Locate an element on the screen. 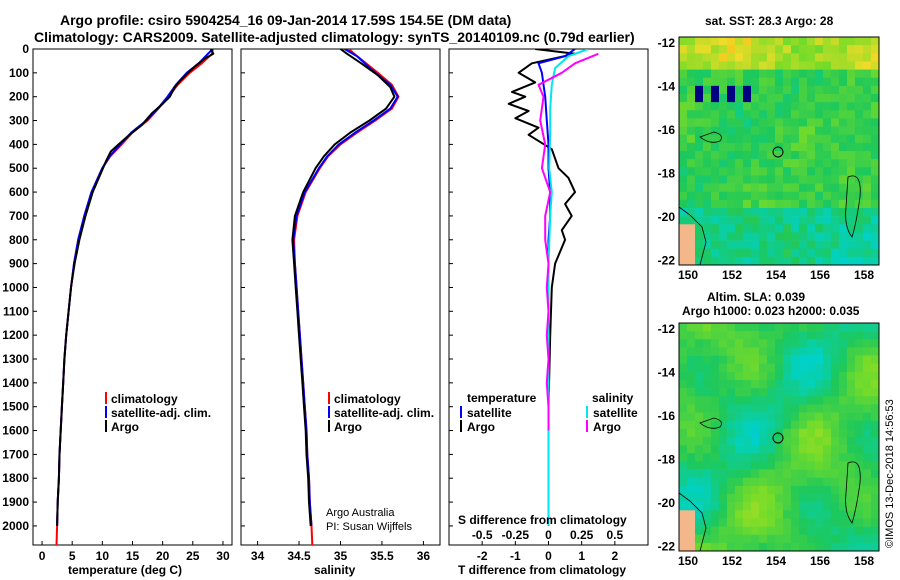  depth-tick-label: 1100 is located at coordinates (16, 311).